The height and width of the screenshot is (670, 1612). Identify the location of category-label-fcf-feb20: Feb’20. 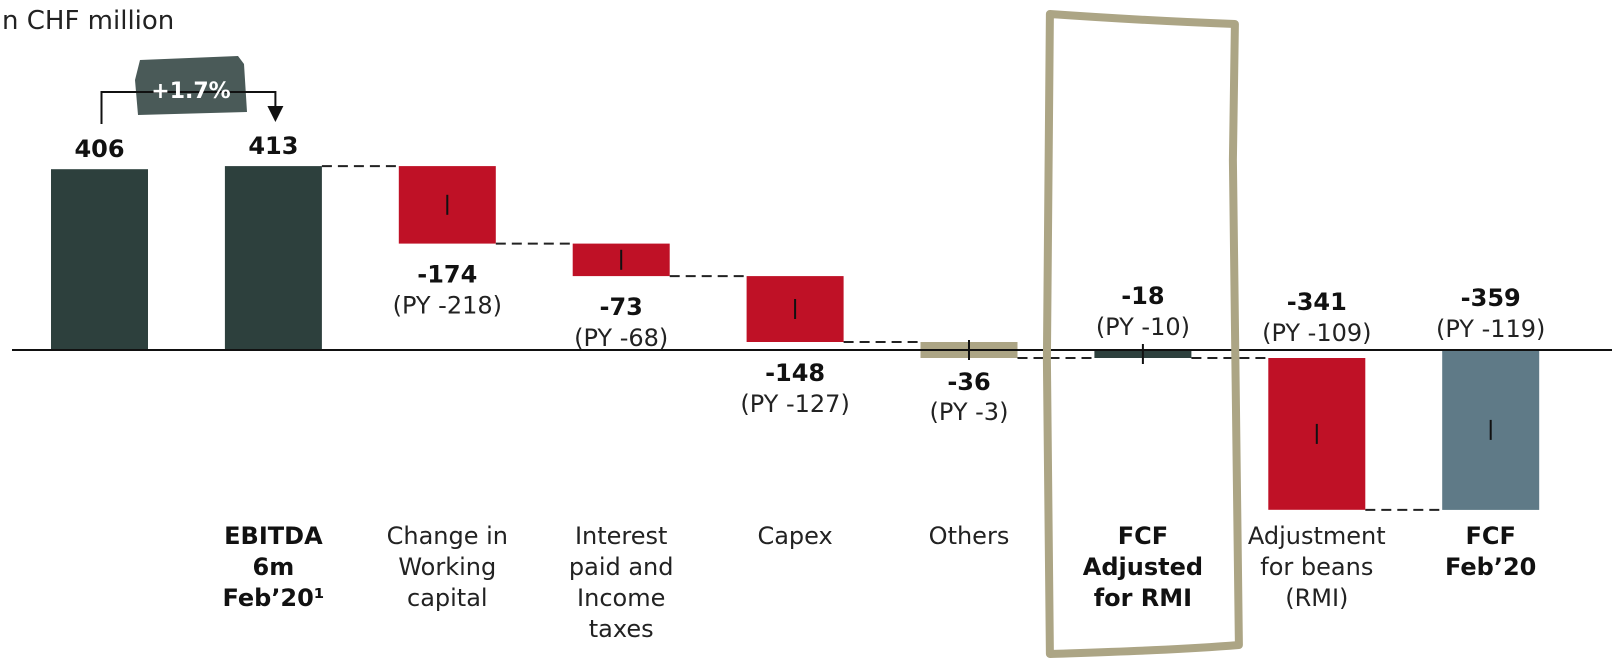
(1490, 567).